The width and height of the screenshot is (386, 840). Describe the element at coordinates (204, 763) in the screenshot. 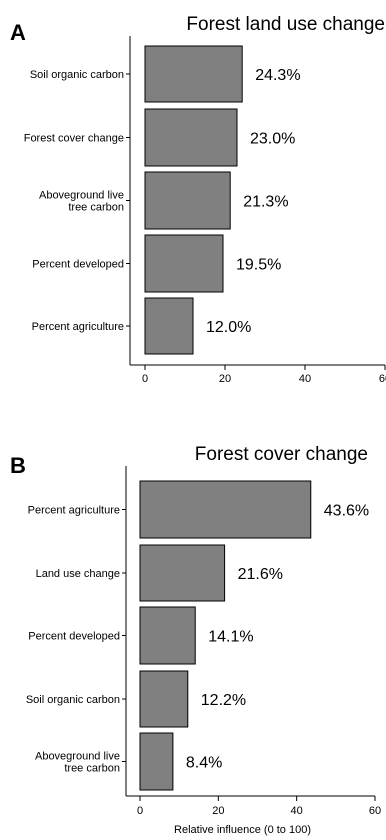

I see `bar-value-label: 8.4%` at that location.